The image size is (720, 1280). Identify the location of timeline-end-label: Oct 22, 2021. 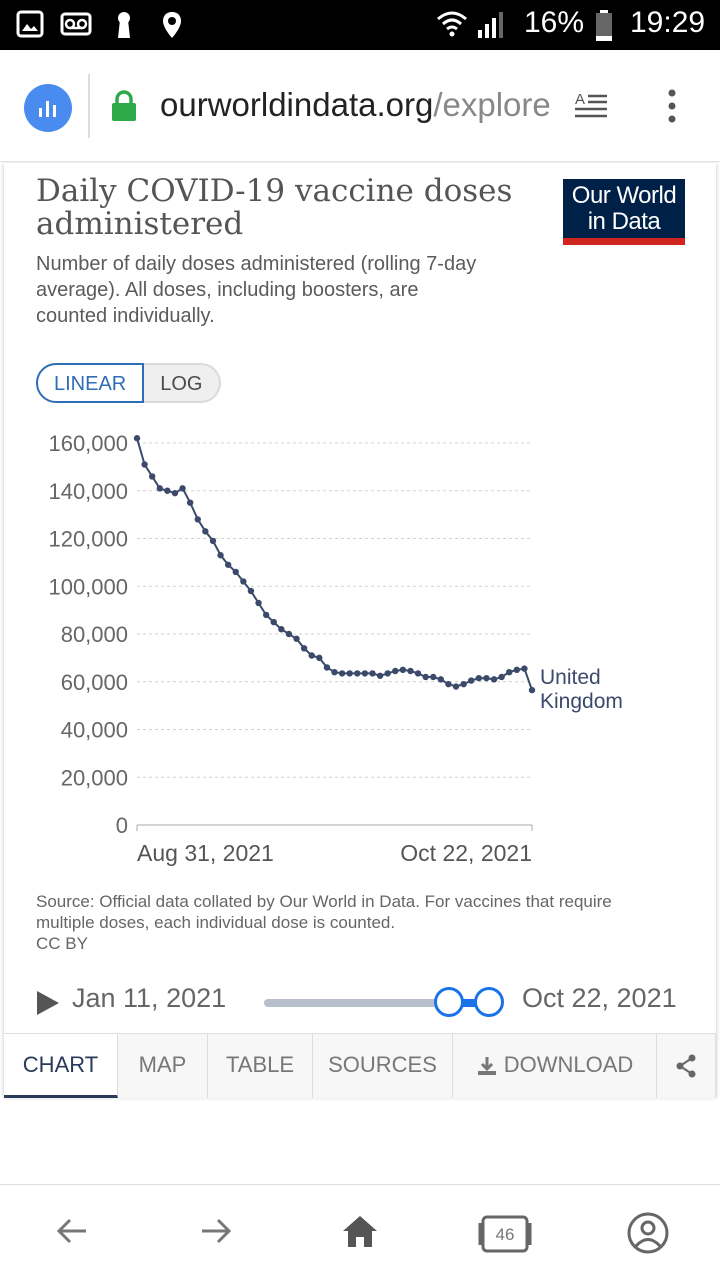
(599, 998).